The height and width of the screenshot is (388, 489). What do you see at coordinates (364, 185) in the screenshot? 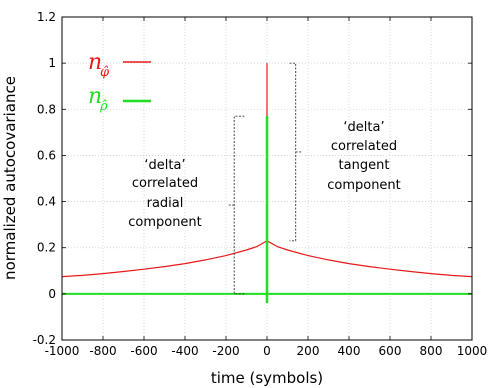
I see `annotation-tangent-line-4: component` at bounding box center [364, 185].